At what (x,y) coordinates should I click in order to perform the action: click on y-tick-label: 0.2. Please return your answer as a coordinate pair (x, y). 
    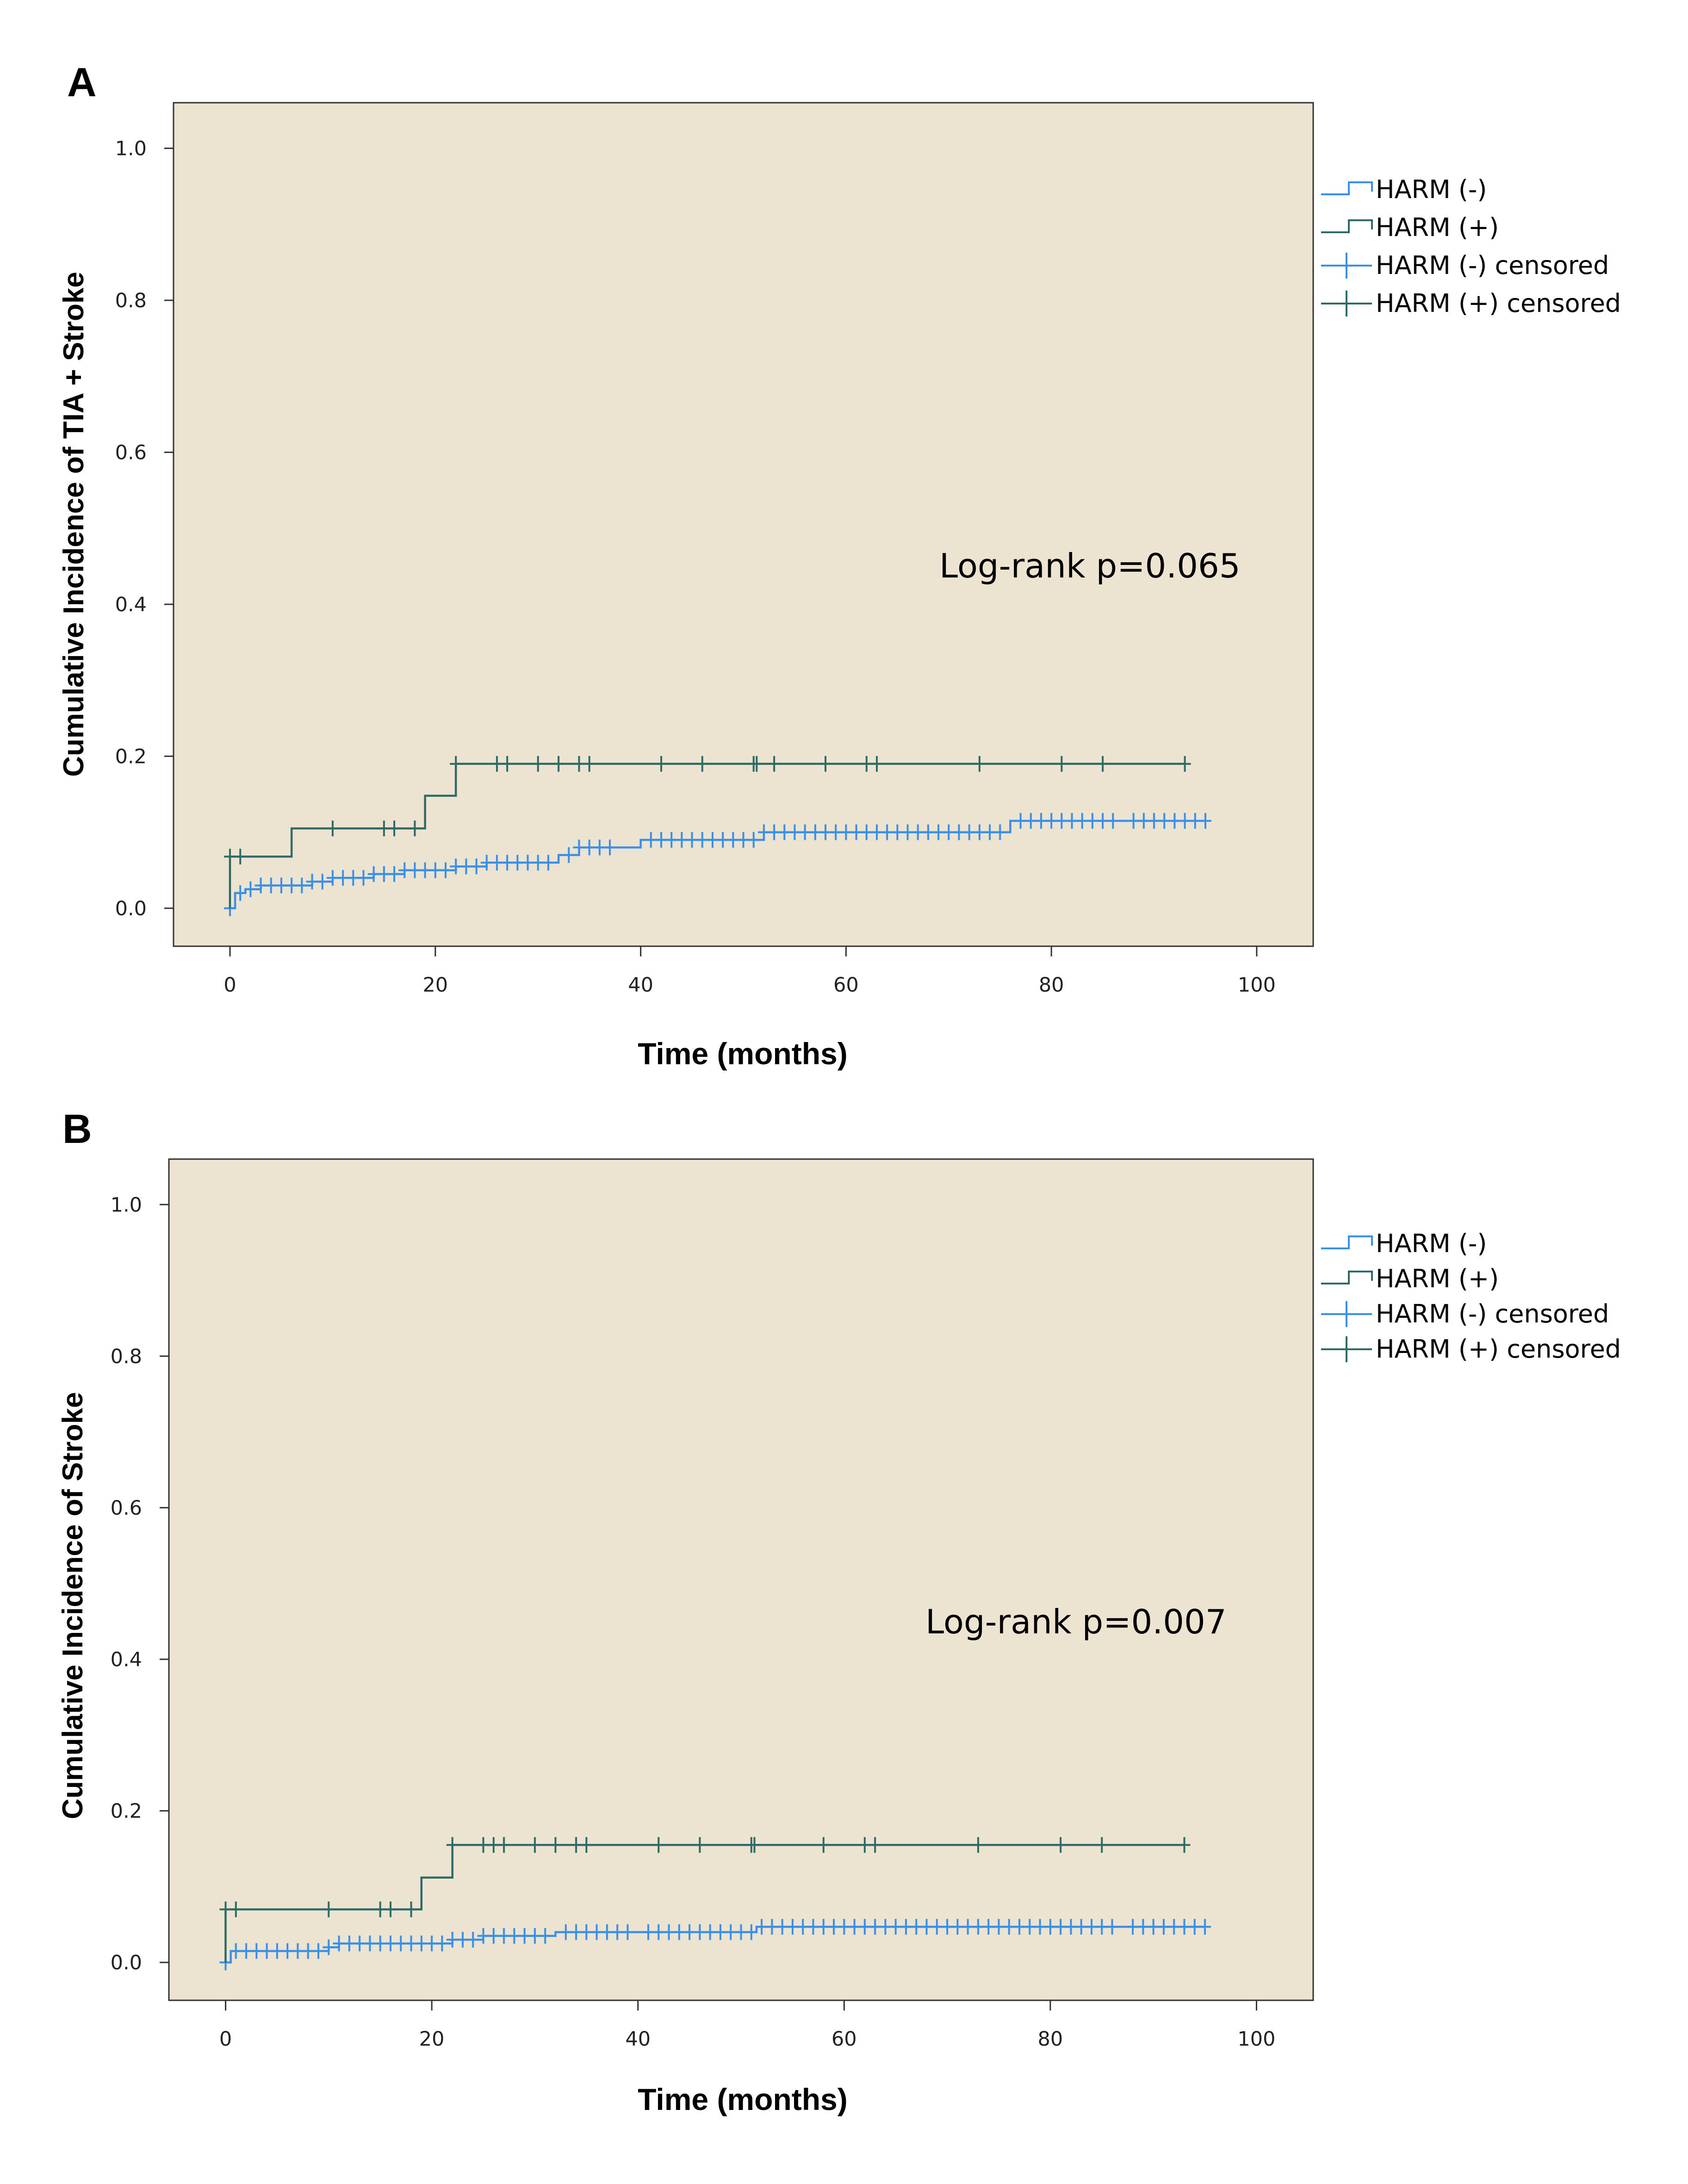
    Looking at the image, I should click on (131, 756).